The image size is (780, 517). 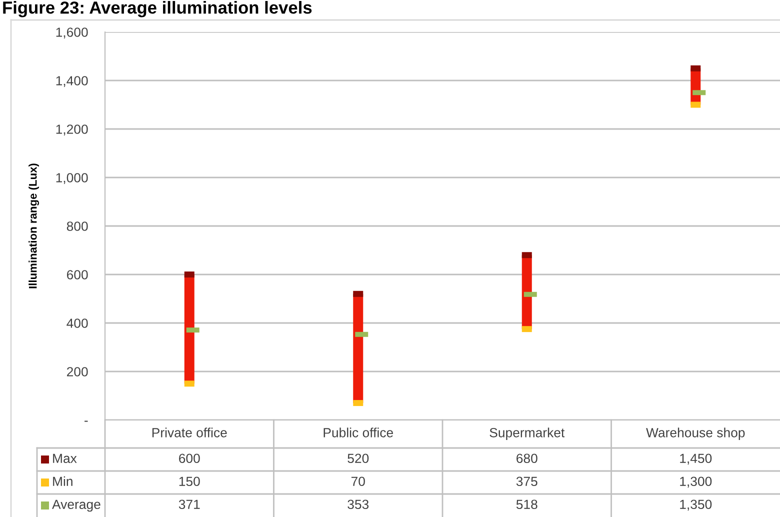 What do you see at coordinates (77, 323) in the screenshot?
I see `y-tick-label: 400` at bounding box center [77, 323].